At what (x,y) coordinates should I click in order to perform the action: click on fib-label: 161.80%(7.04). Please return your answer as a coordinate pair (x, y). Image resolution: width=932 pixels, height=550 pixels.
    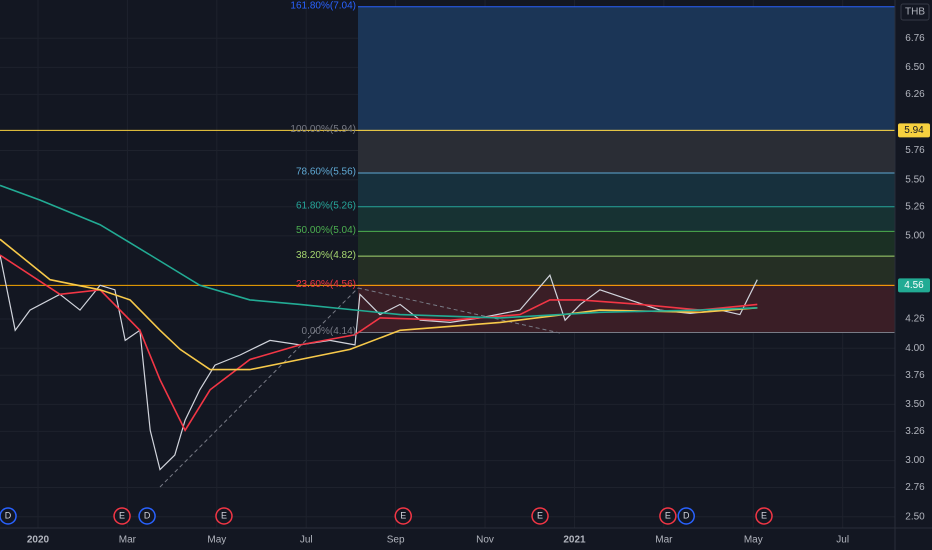
    Looking at the image, I should click on (323, 5).